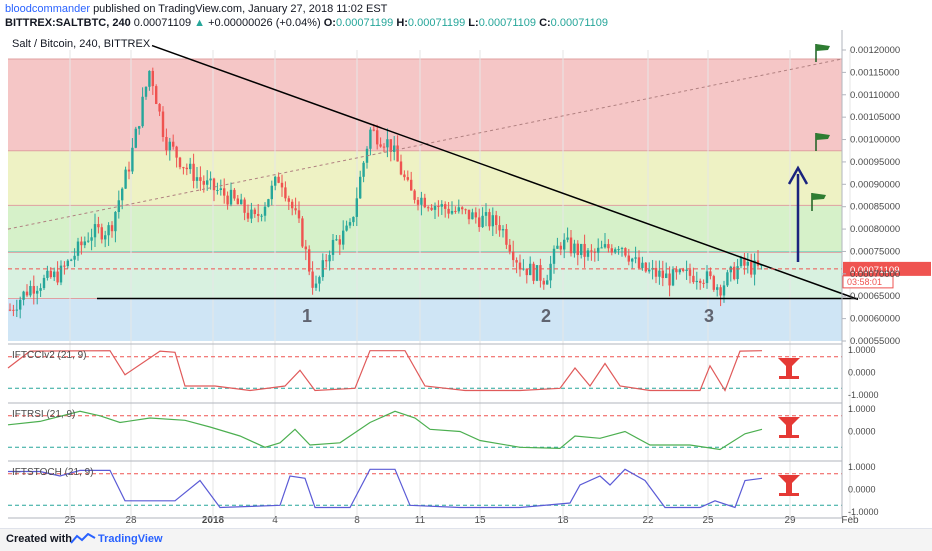  Describe the element at coordinates (480, 520) in the screenshot. I see `time-tick-label: 15` at that location.